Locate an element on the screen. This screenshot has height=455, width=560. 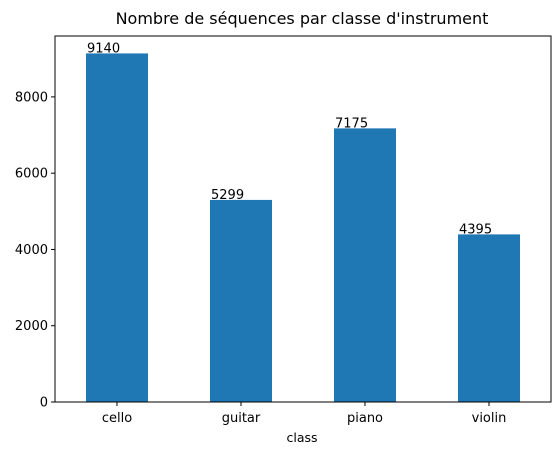
x-tick-label-violin: violin is located at coordinates (489, 418).